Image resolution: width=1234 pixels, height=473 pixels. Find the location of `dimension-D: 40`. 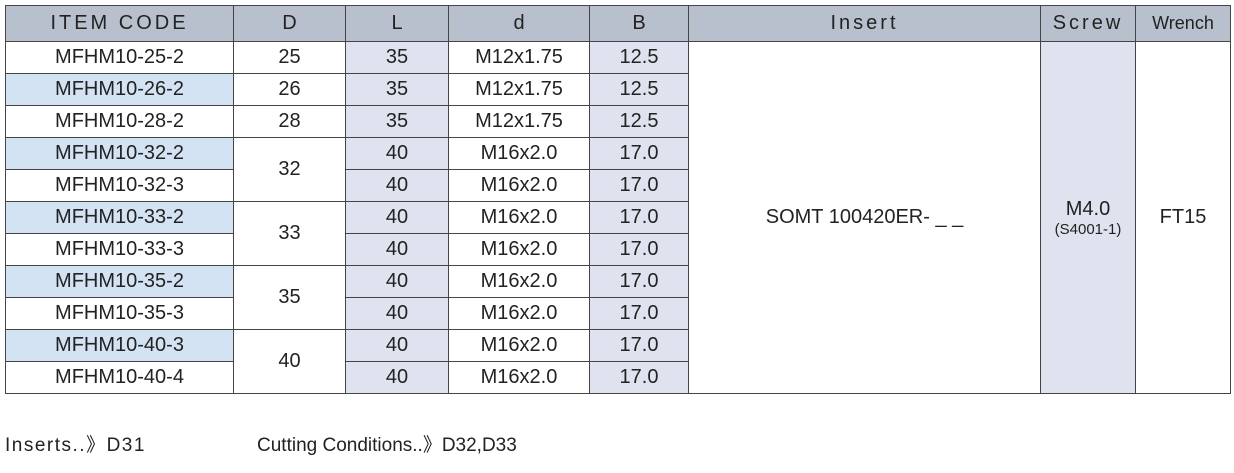

dimension-D: 40 is located at coordinates (289, 361).